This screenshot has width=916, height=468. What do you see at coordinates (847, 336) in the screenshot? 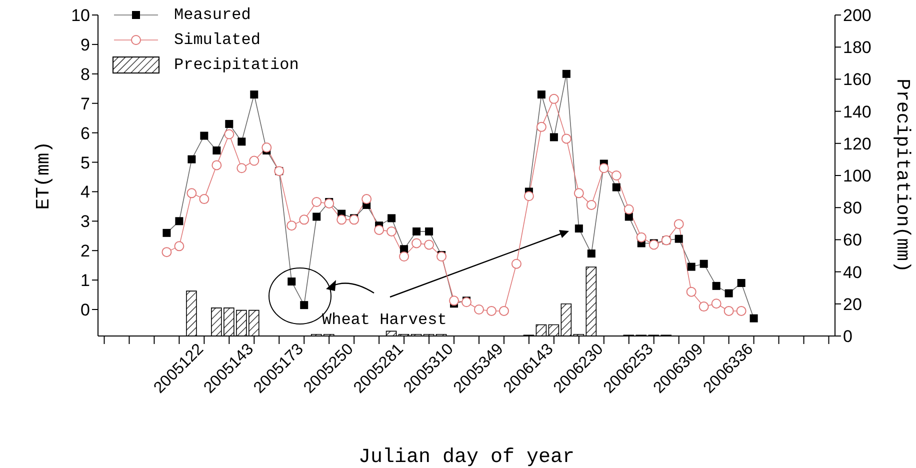
I see `y2-tick-label: 0` at bounding box center [847, 336].